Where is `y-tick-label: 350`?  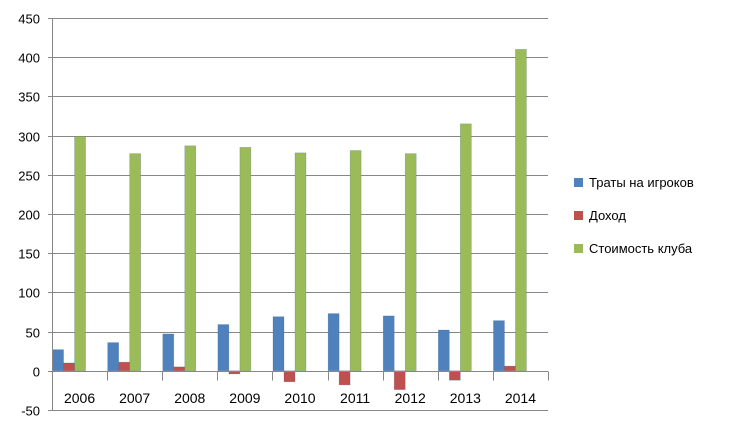
y-tick-label: 350 is located at coordinates (29, 97).